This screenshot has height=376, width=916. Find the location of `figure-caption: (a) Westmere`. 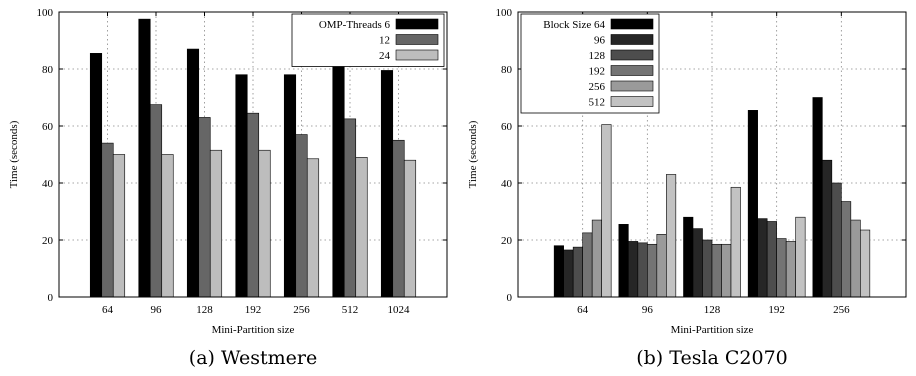

figure-caption: (a) Westmere is located at coordinates (253, 358).